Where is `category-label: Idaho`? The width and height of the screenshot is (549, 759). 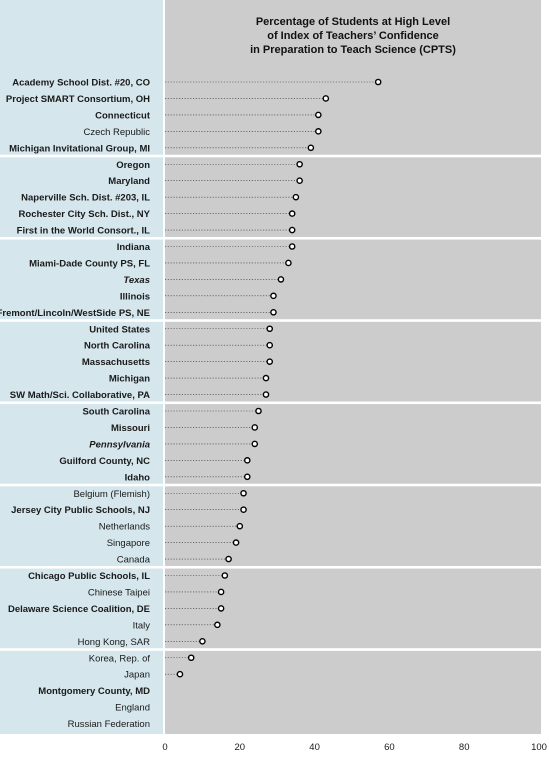 category-label: Idaho is located at coordinates (138, 477).